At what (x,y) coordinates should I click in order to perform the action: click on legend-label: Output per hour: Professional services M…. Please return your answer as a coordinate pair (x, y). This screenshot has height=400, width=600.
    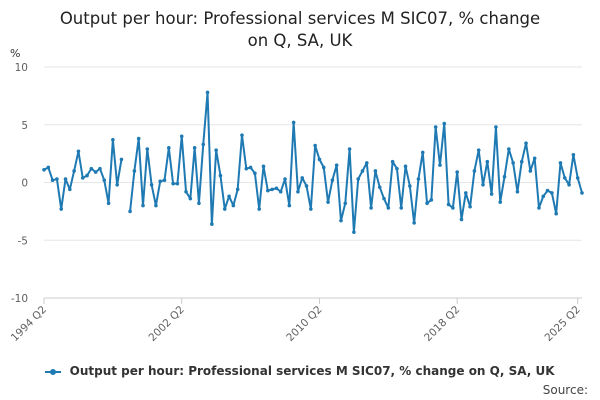
    Looking at the image, I should click on (312, 371).